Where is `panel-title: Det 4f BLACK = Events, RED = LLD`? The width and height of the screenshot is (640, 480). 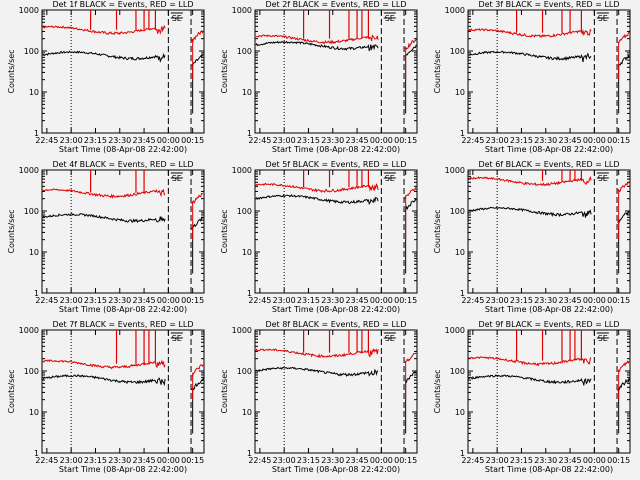 panel-title: Det 4f BLACK = Events, RED = LLD is located at coordinates (122, 164).